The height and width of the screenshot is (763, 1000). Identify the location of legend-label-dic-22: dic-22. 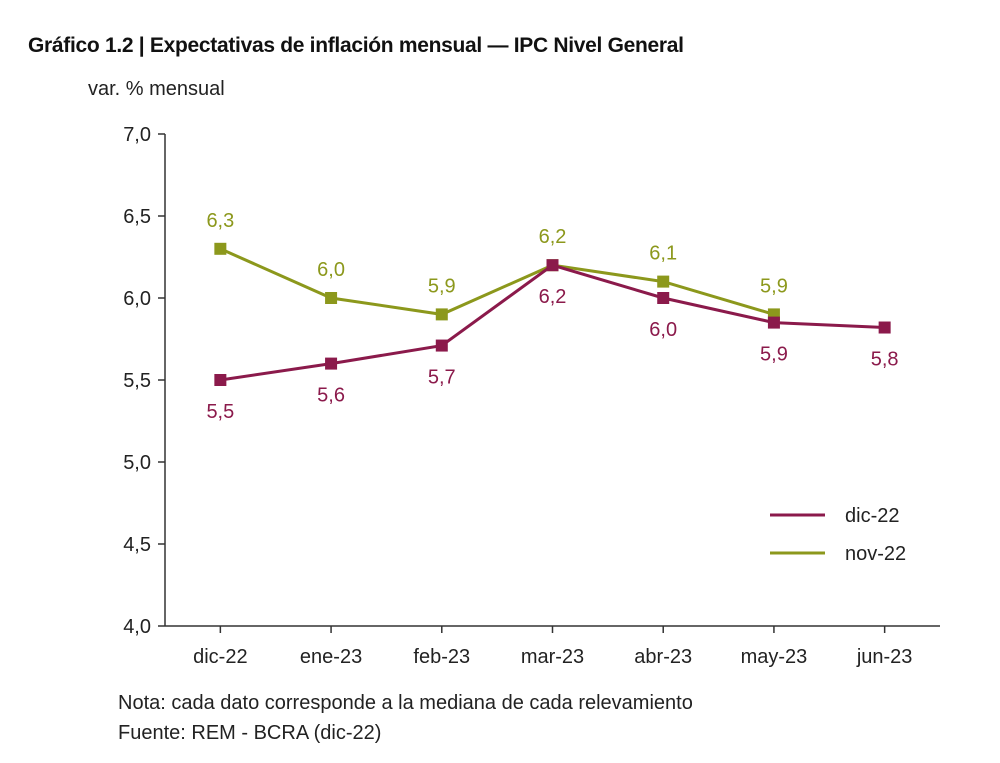
(872, 516).